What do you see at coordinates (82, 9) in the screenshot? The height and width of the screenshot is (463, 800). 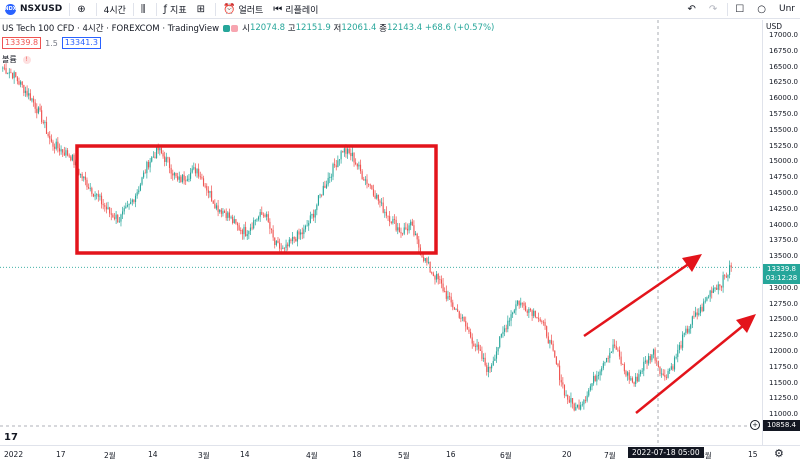 I see `compare-button: ⊕` at bounding box center [82, 9].